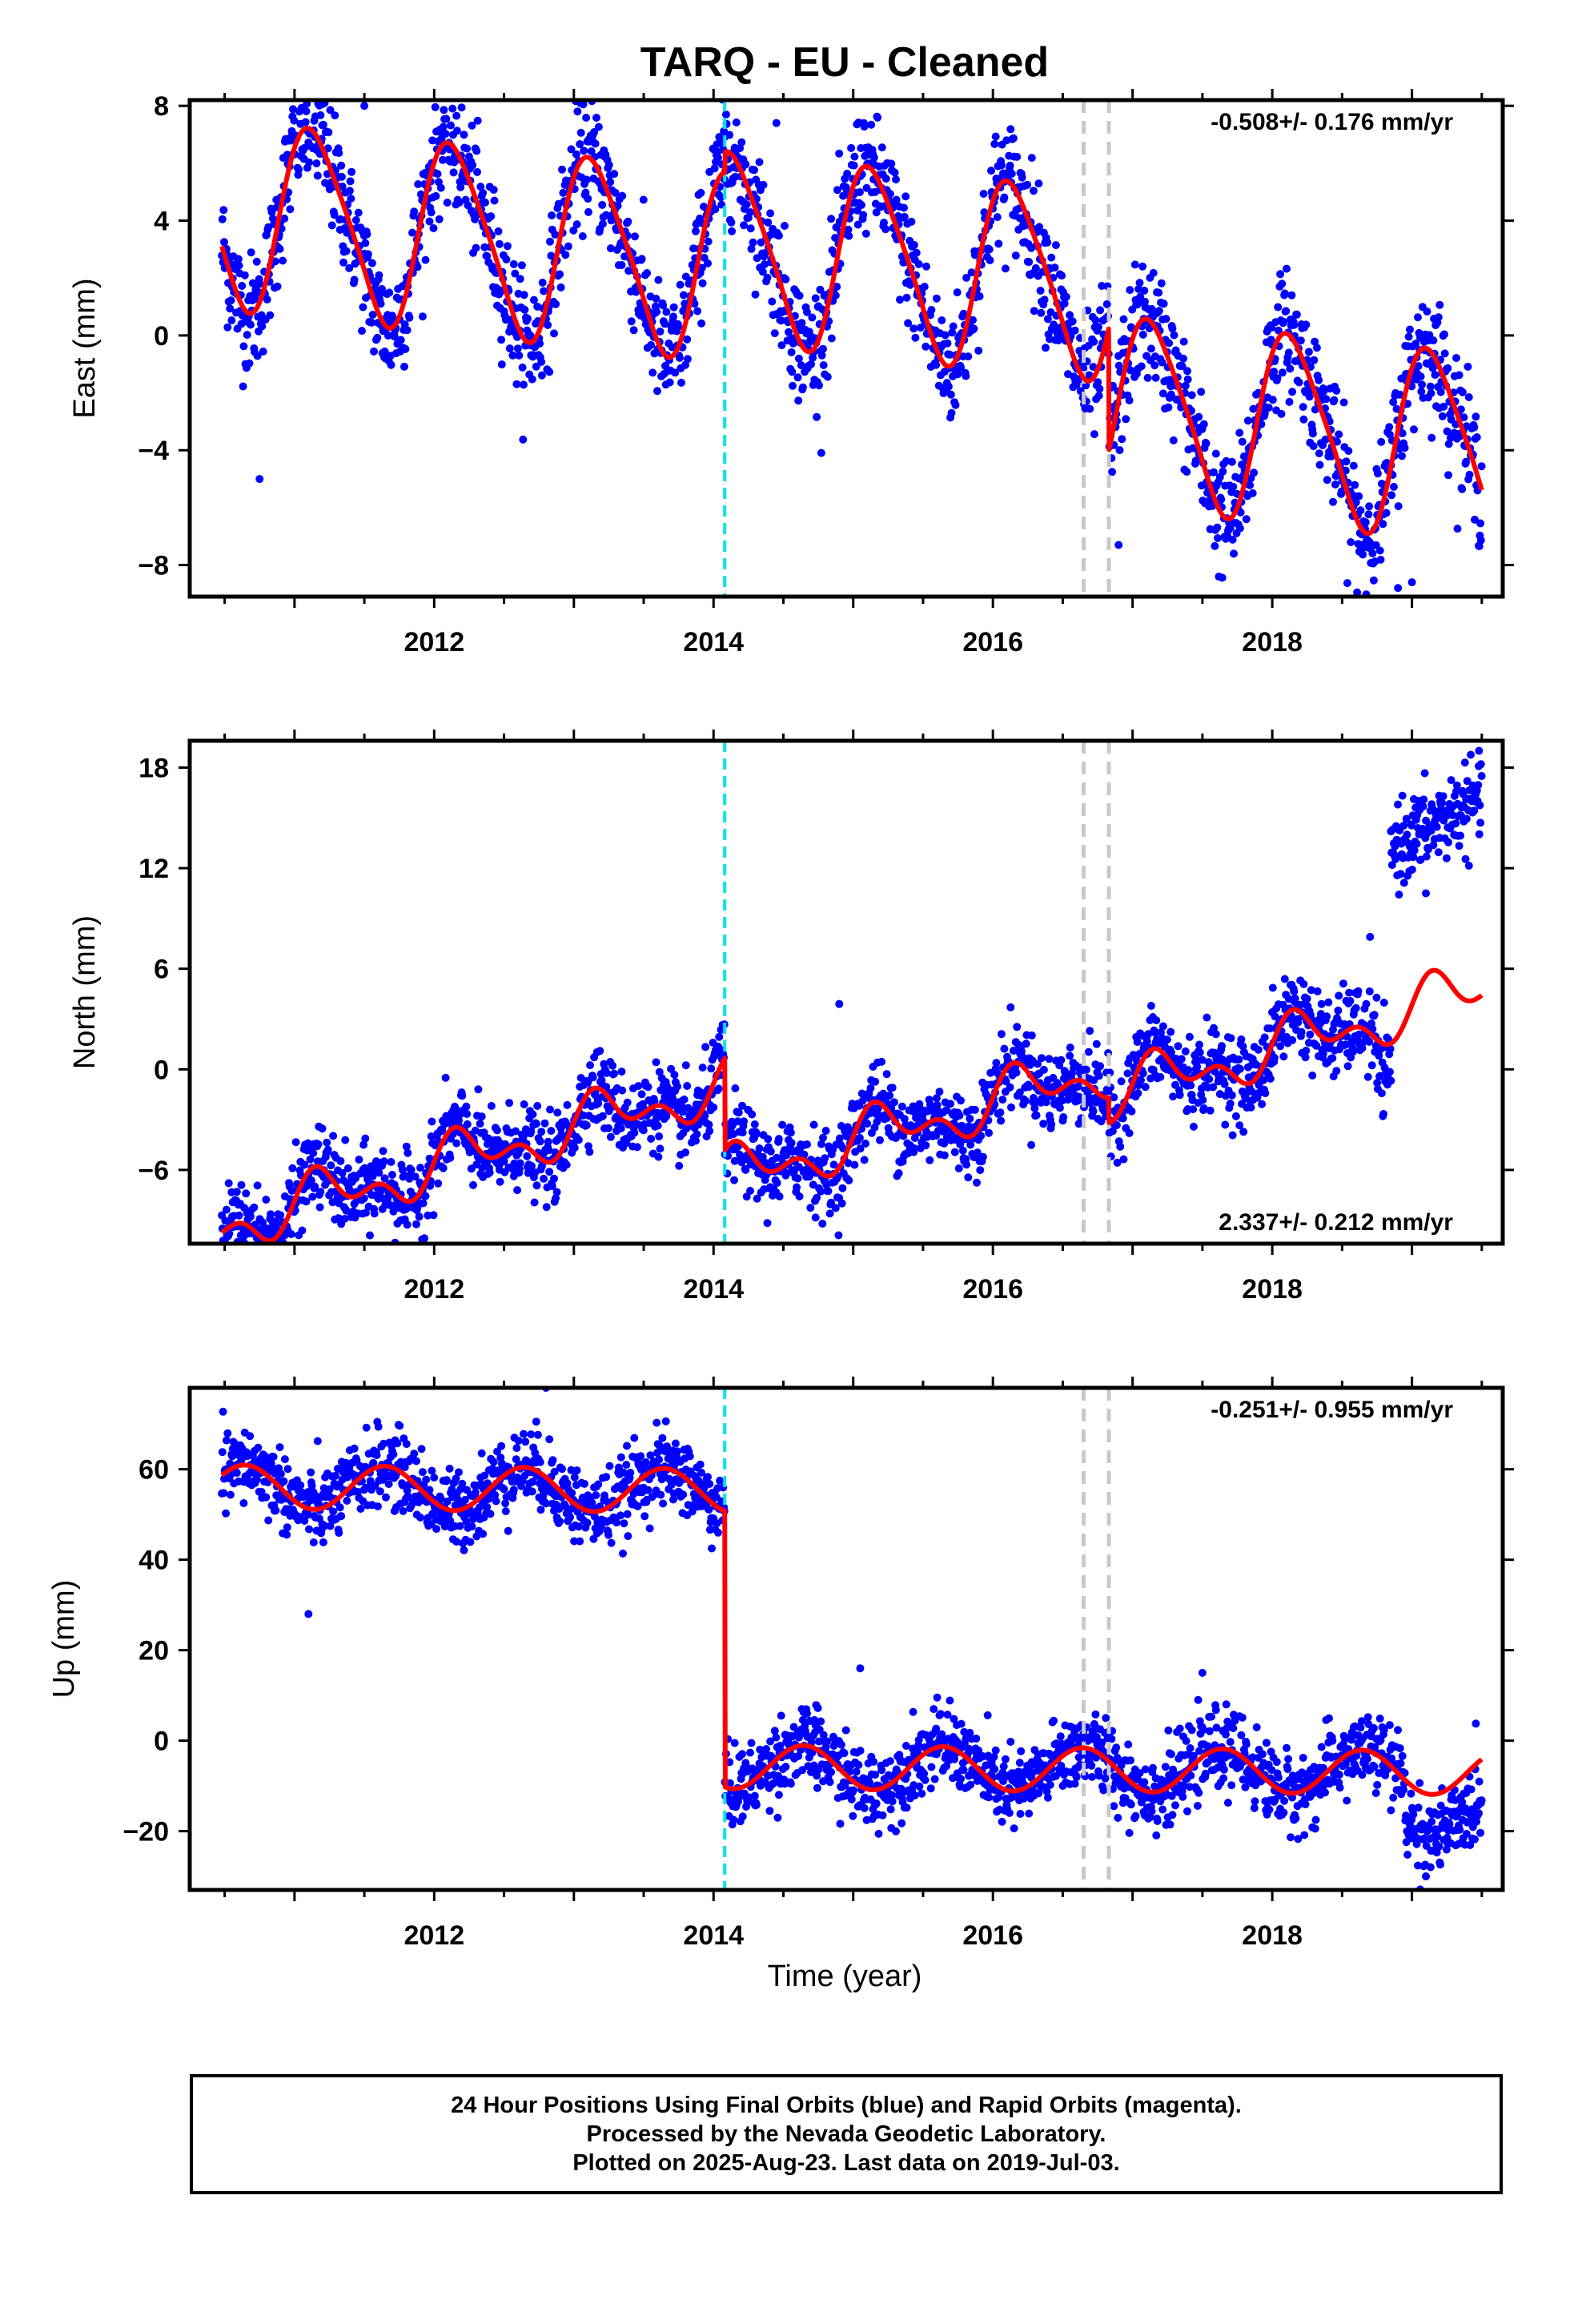 The width and height of the screenshot is (1582, 2324). Describe the element at coordinates (434, 642) in the screenshot. I see `x-tick-label: 2012` at that location.